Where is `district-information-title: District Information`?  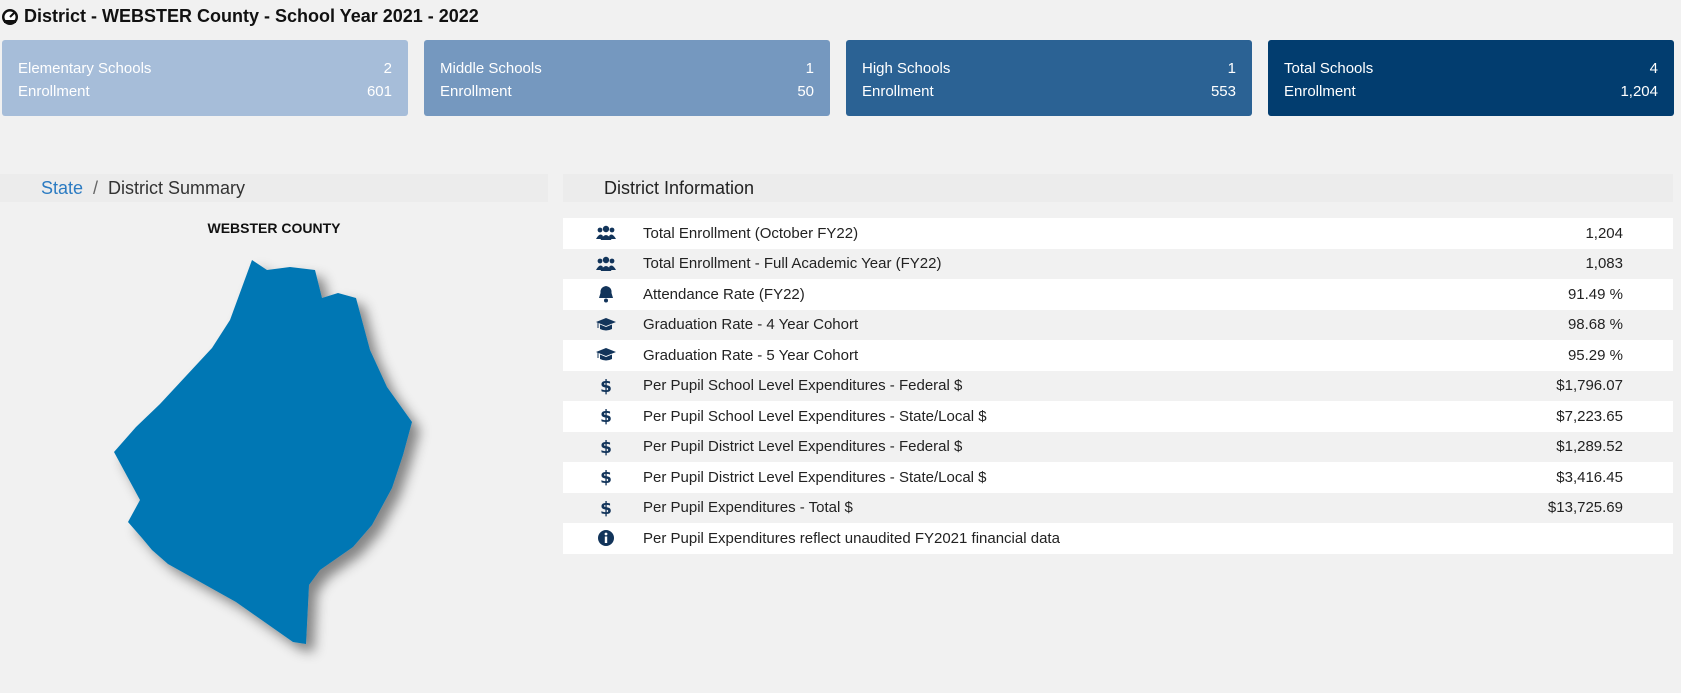
district-information-title: District Information is located at coordinates (1118, 188).